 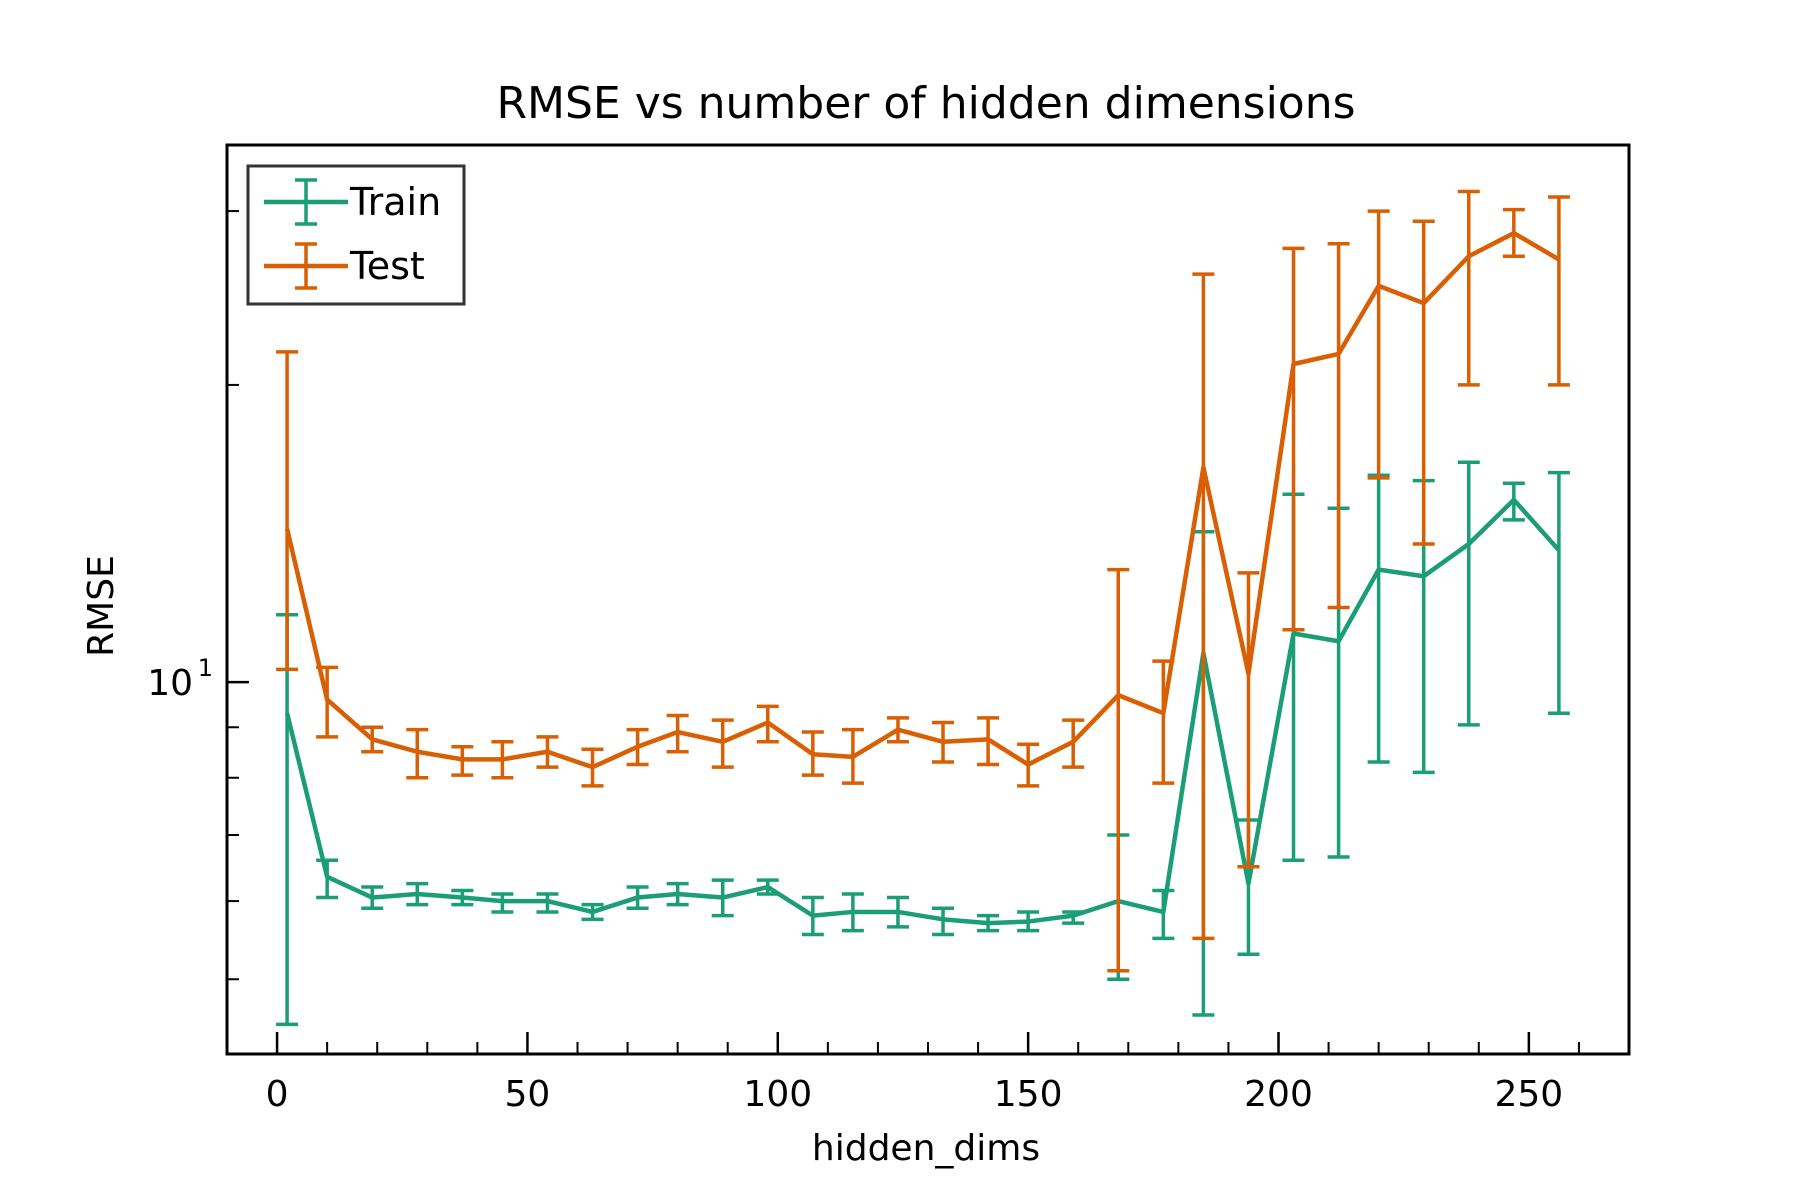 I want to click on legend: Train Test, so click(x=356, y=235).